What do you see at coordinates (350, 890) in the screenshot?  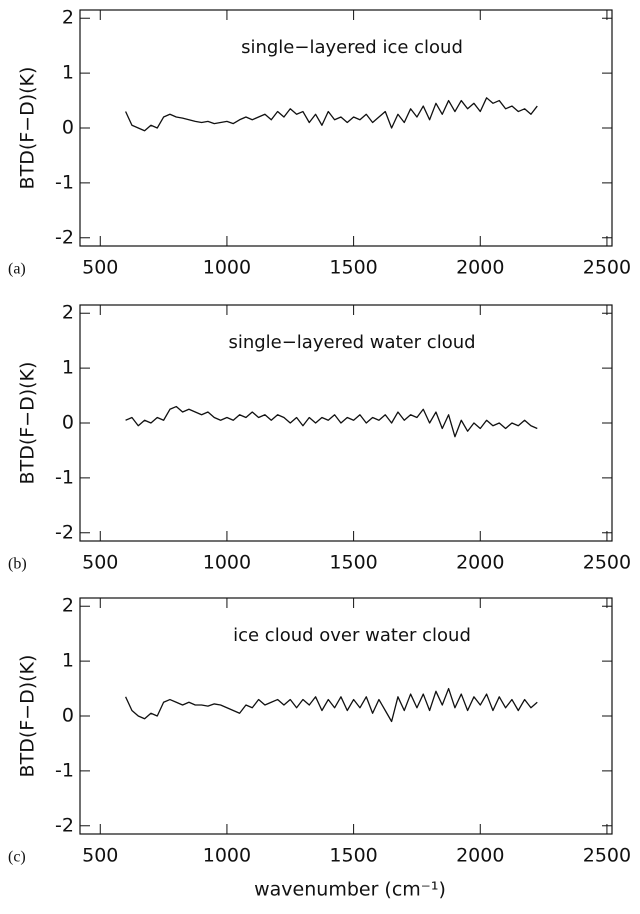 I see `x-axis-label: wavenumber (cm⁻¹)` at bounding box center [350, 890].